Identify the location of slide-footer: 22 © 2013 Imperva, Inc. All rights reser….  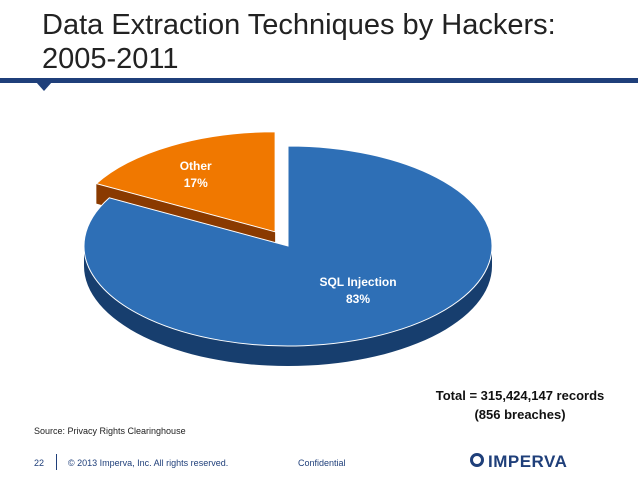
(319, 462).